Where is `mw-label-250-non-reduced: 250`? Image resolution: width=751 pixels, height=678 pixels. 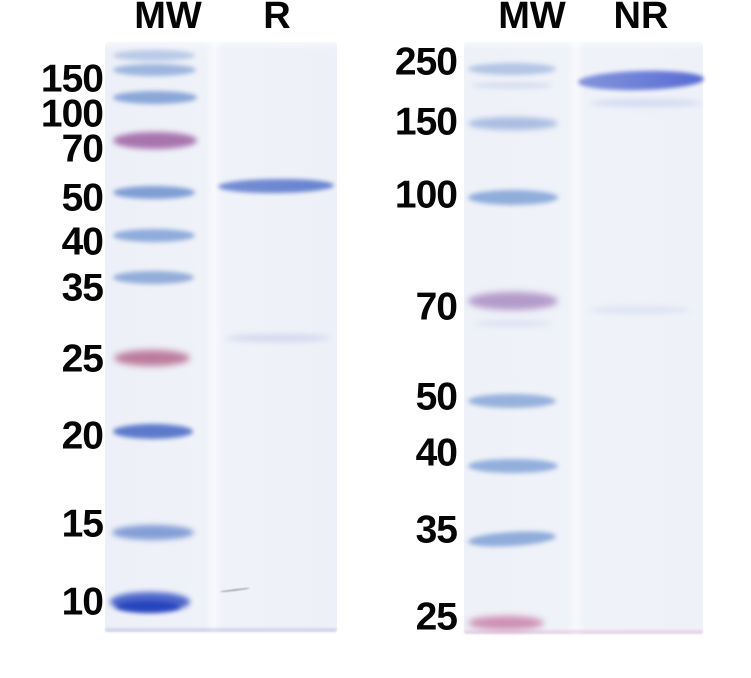 mw-label-250-non-reduced: 250 is located at coordinates (426, 62).